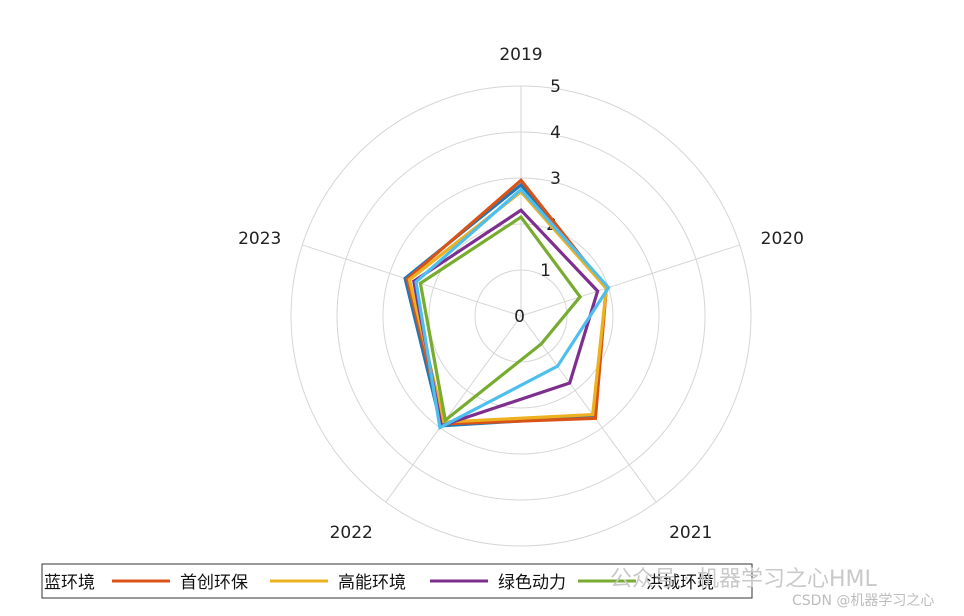 The height and width of the screenshot is (616, 964). What do you see at coordinates (680, 583) in the screenshot?
I see `legend-label: 洪城环境` at bounding box center [680, 583].